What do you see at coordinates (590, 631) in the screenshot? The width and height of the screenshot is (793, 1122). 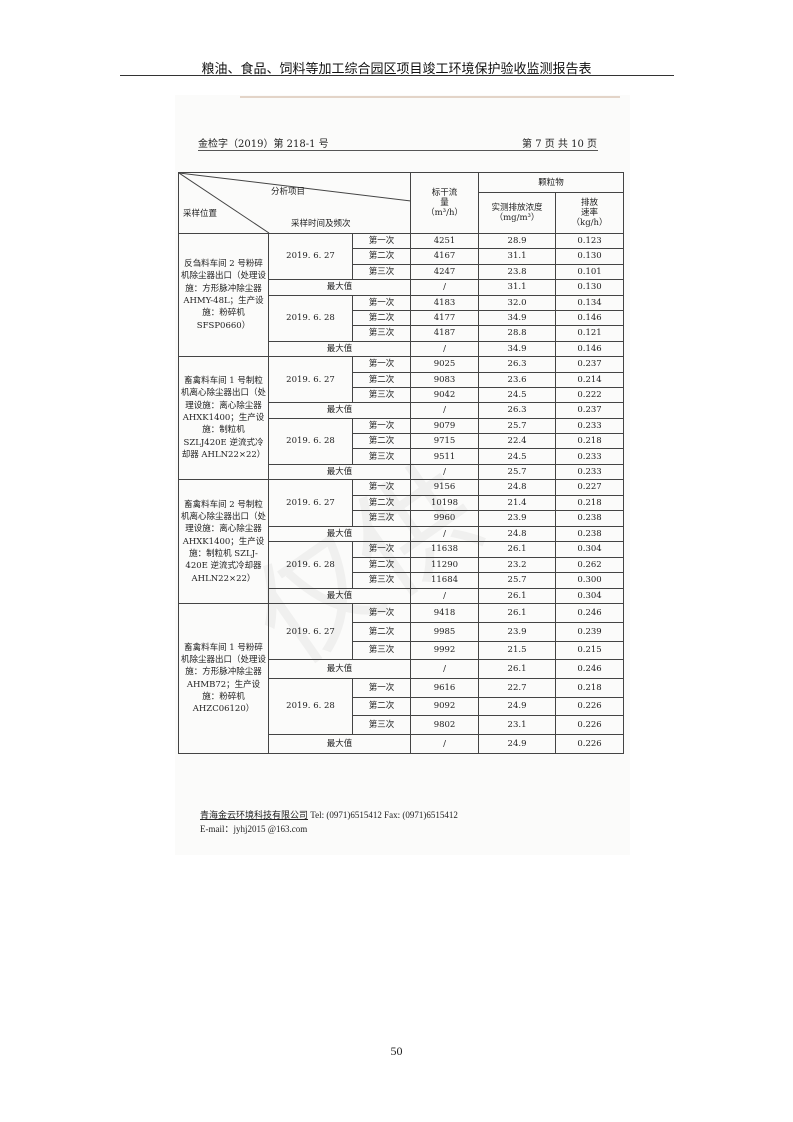 I see `rate-cell: 0.239` at bounding box center [590, 631].